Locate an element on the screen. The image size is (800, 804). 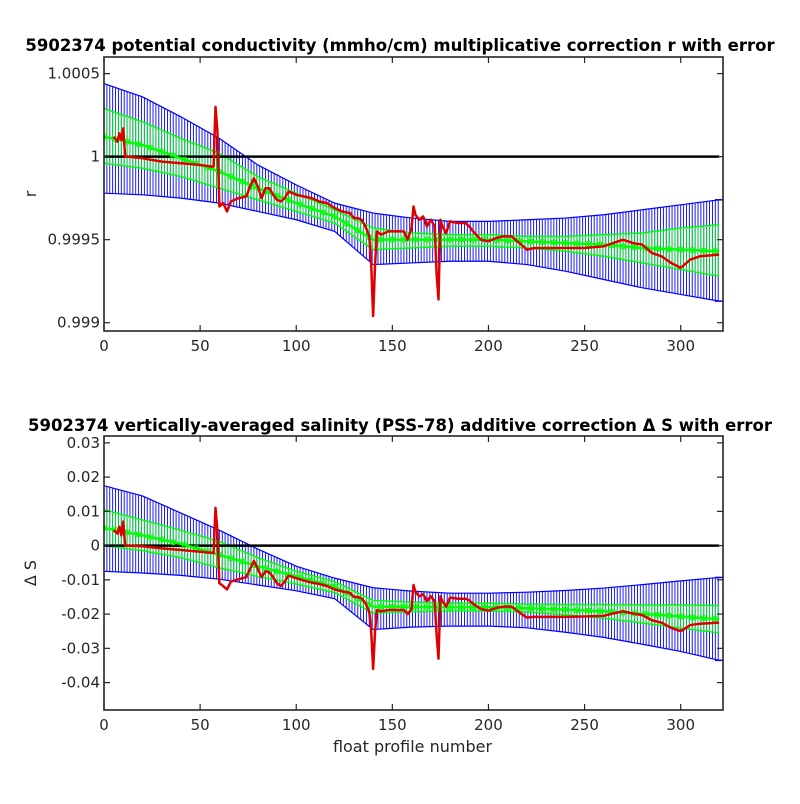
inner-band-lower-edge is located at coordinates (412, 589).